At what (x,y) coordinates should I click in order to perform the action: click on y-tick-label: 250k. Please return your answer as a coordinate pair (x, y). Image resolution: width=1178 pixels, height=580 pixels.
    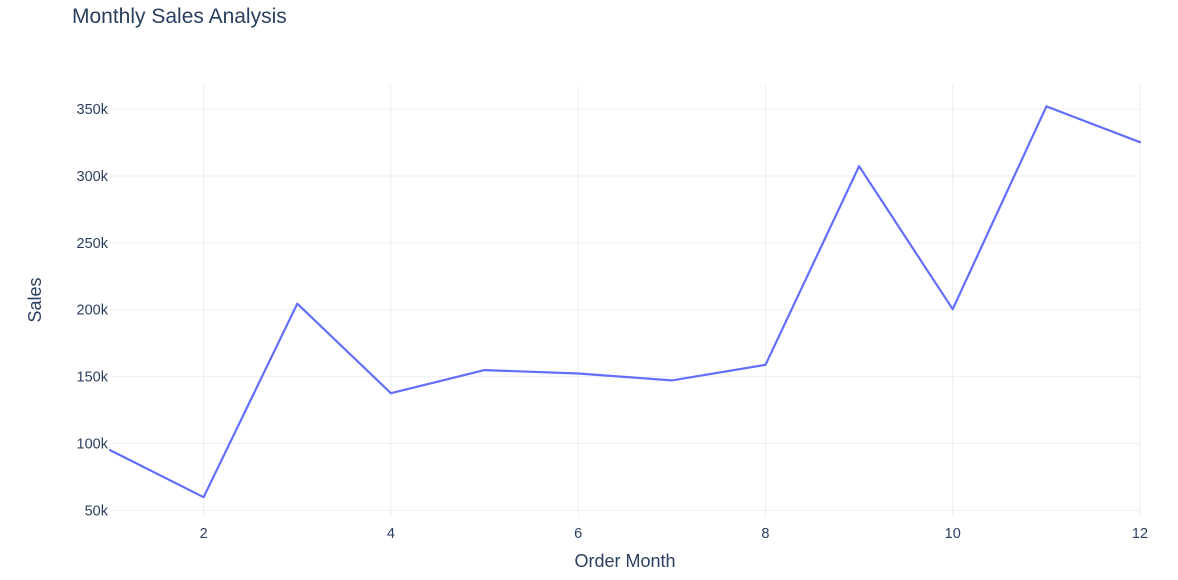
    Looking at the image, I should click on (93, 244).